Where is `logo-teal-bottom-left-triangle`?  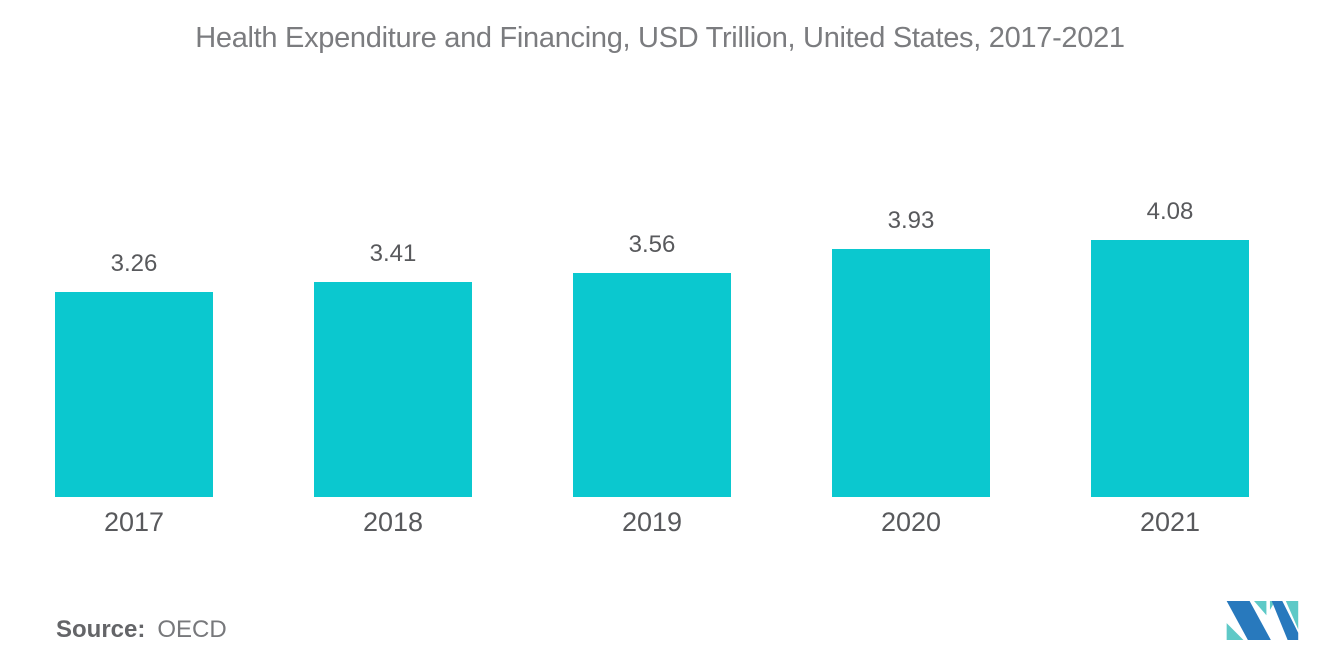
logo-teal-bottom-left-triangle is located at coordinates (1235, 631).